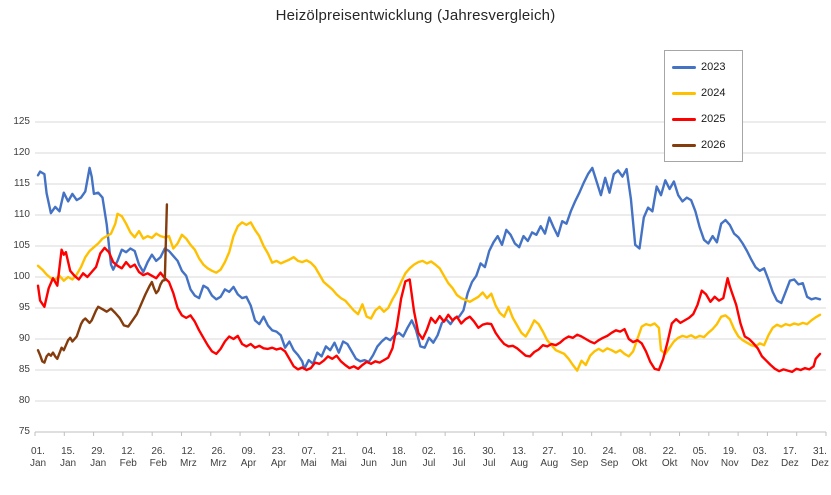  What do you see at coordinates (398, 457) in the screenshot?
I see `x-tick-label: 18. Jun` at bounding box center [398, 457].